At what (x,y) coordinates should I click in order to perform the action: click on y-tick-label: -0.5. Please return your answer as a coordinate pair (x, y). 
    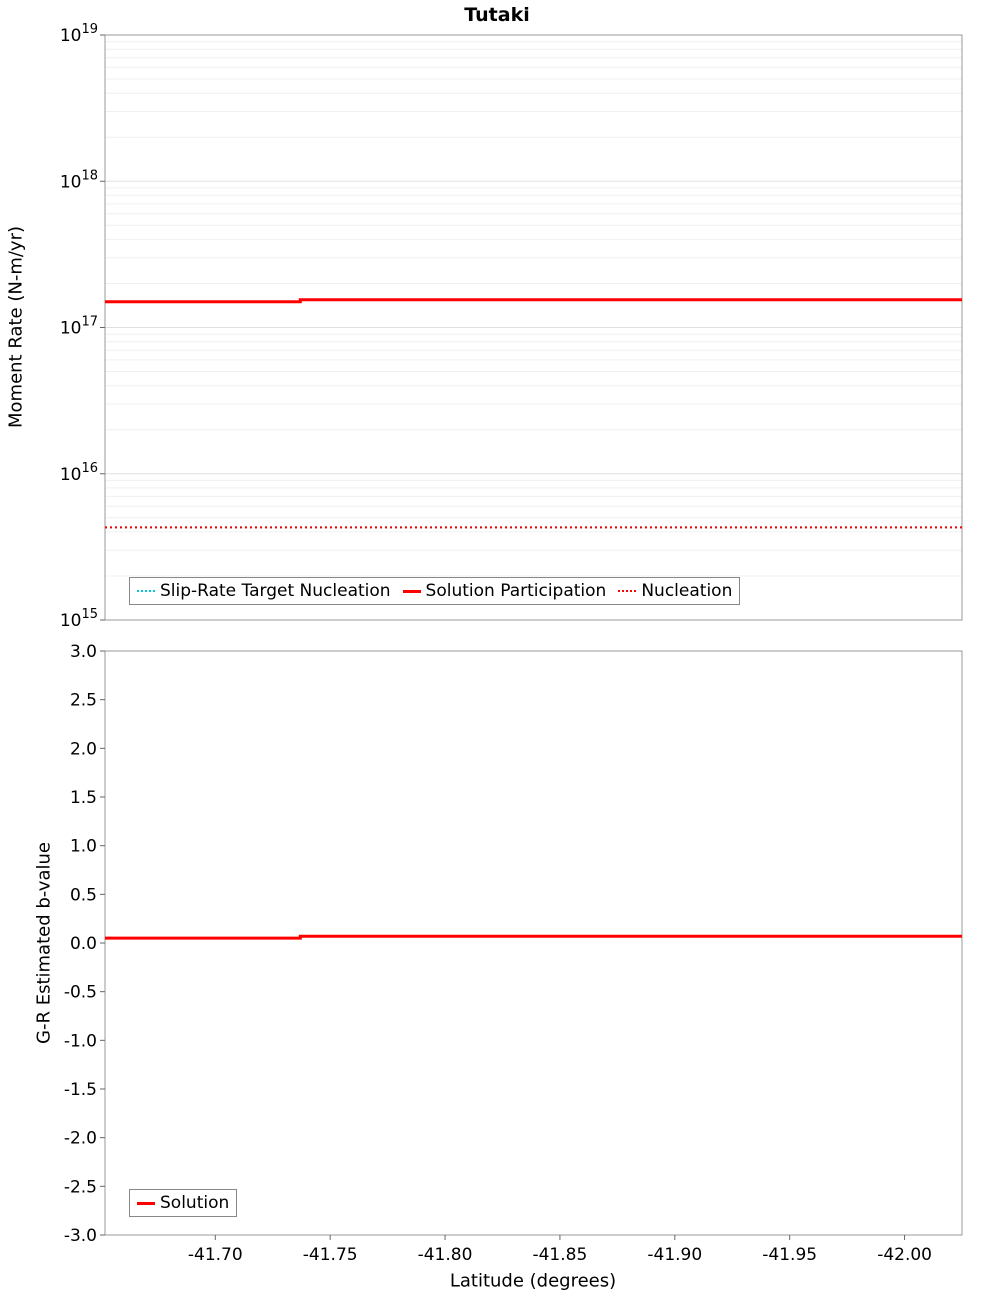
    Looking at the image, I should click on (80, 993).